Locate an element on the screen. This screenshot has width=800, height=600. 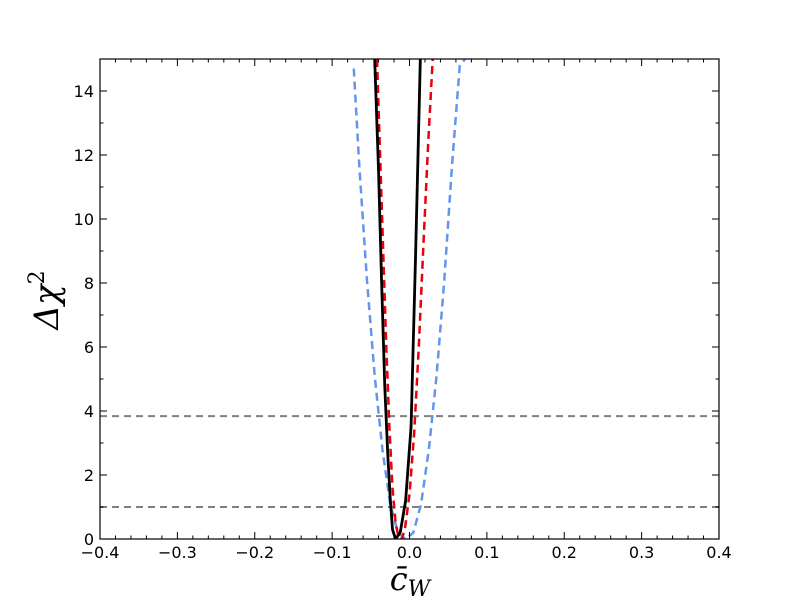
x-tick-label: −0.4 is located at coordinates (100, 552).